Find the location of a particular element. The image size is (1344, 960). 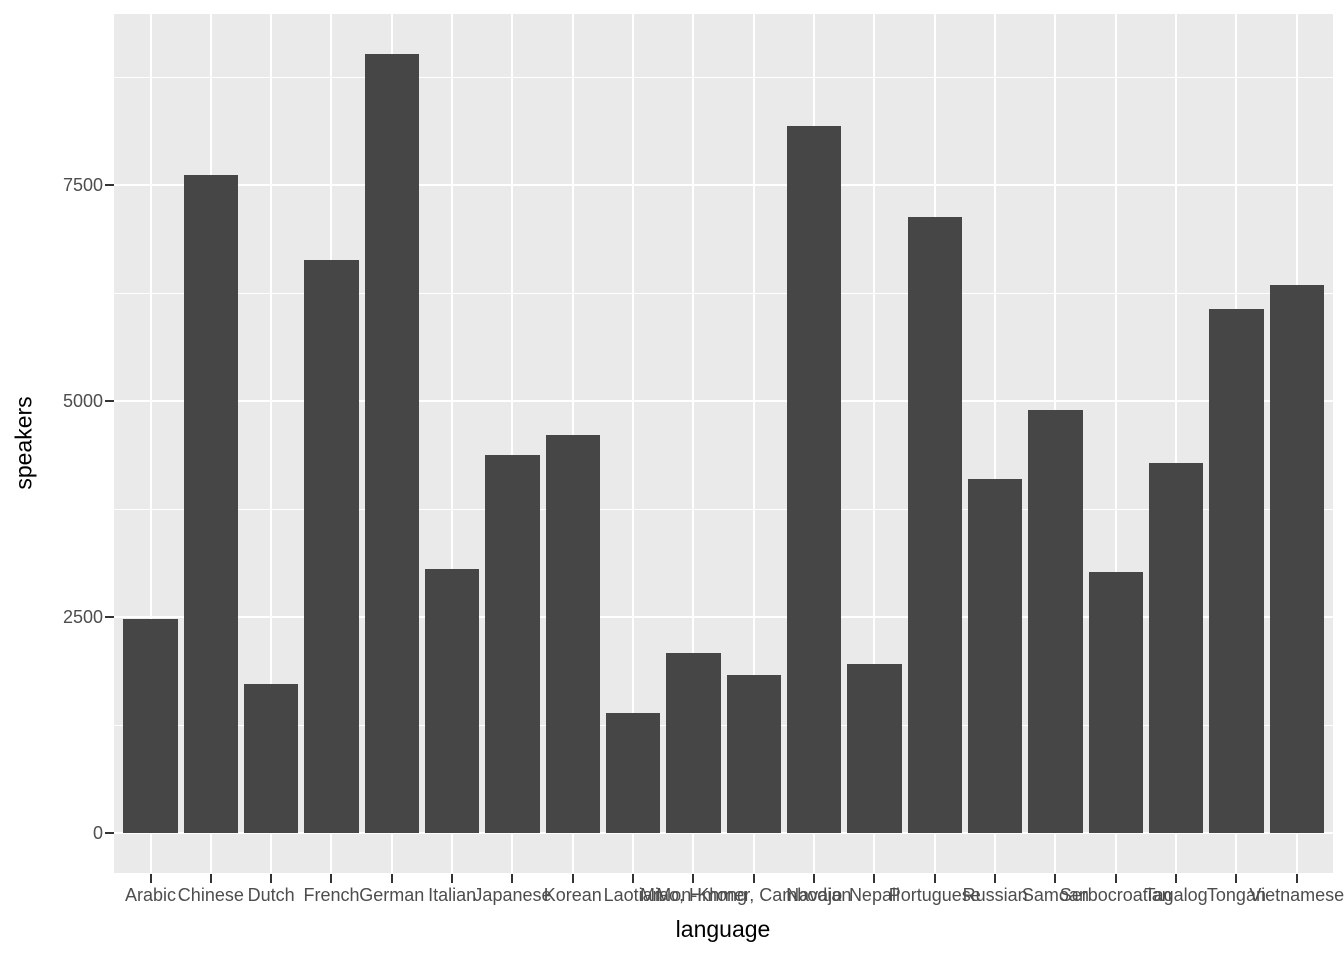

y-tick-label: 0 is located at coordinates (97, 833).